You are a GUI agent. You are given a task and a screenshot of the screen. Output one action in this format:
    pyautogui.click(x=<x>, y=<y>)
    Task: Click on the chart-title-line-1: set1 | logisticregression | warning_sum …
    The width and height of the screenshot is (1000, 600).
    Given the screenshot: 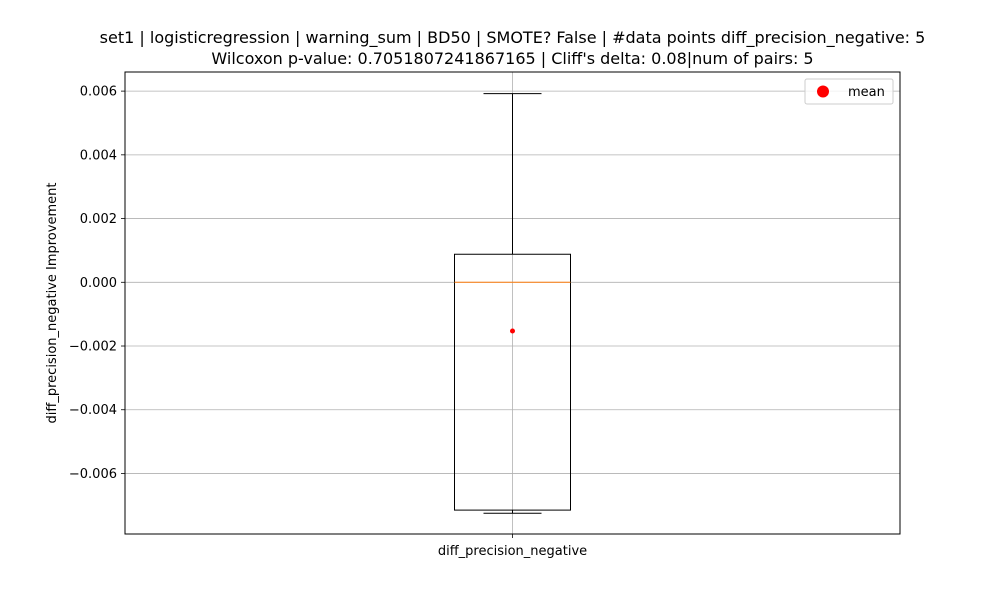 What is the action you would take?
    pyautogui.click(x=513, y=38)
    